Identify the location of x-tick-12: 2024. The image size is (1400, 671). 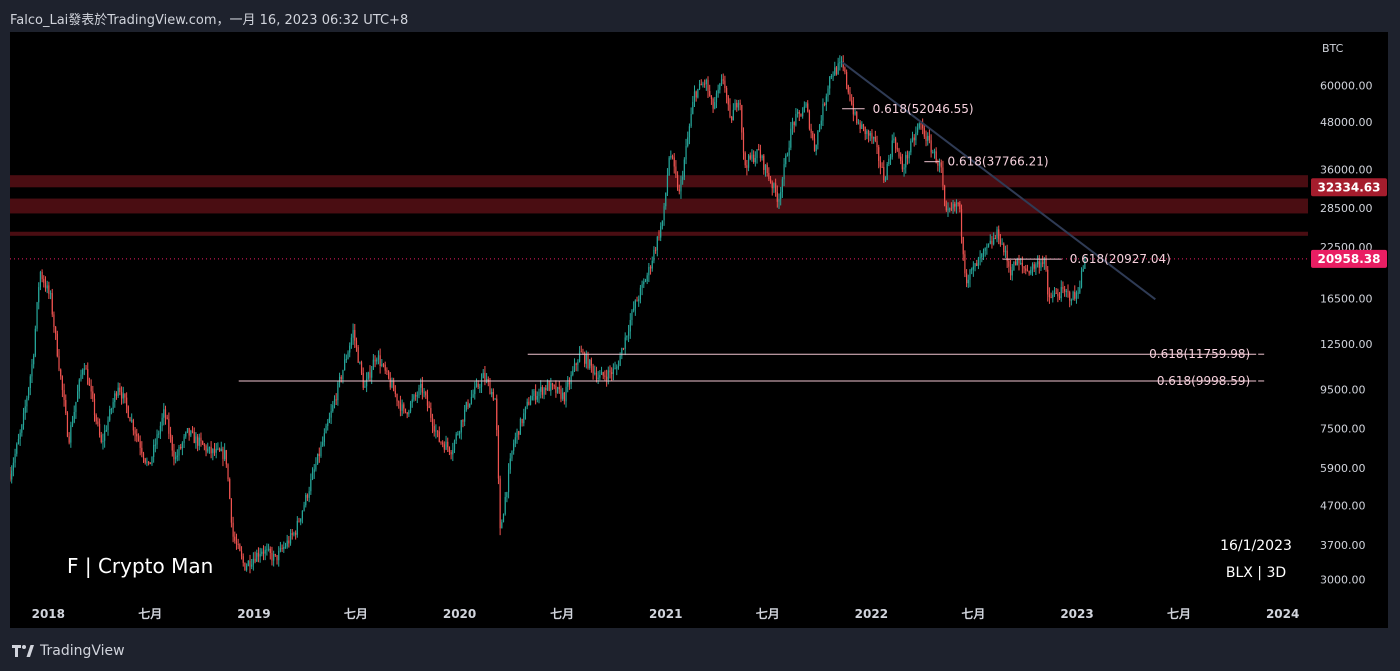
(1282, 614).